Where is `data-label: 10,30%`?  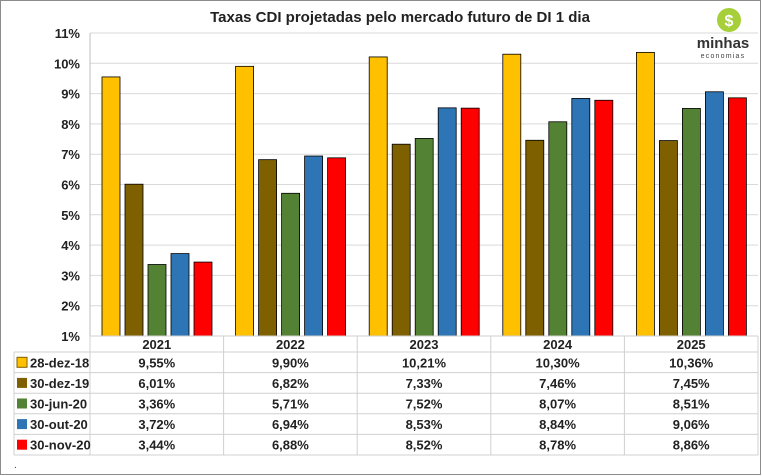 data-label: 10,30% is located at coordinates (558, 362).